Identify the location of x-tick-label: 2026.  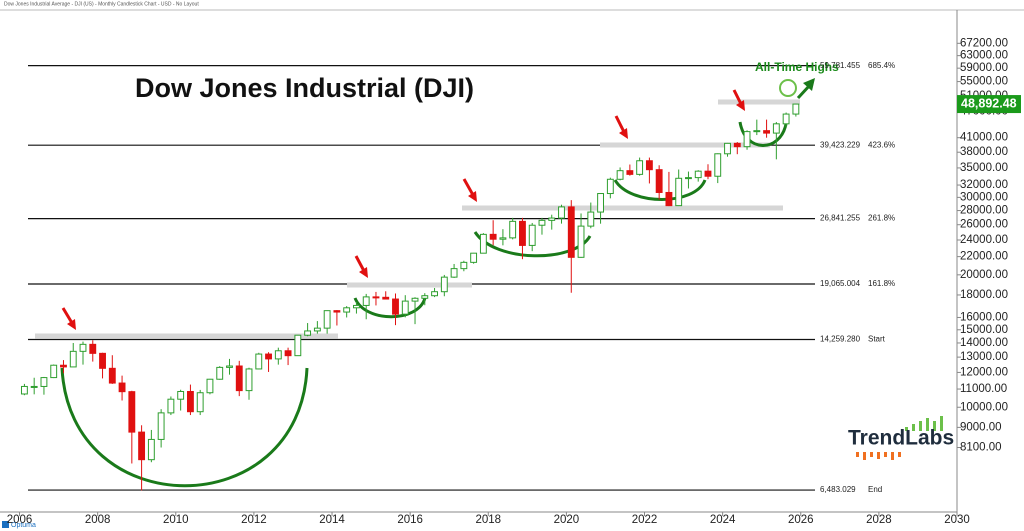
(801, 520).